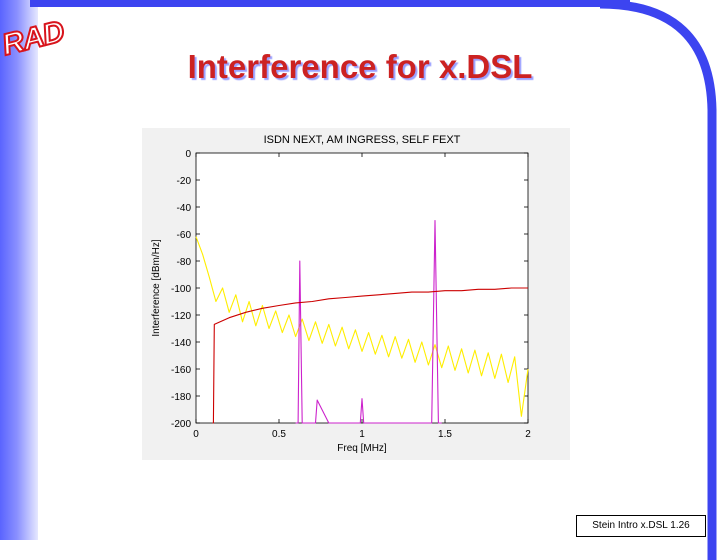  What do you see at coordinates (184, 262) in the screenshot?
I see `y-tick-label: -80` at bounding box center [184, 262].